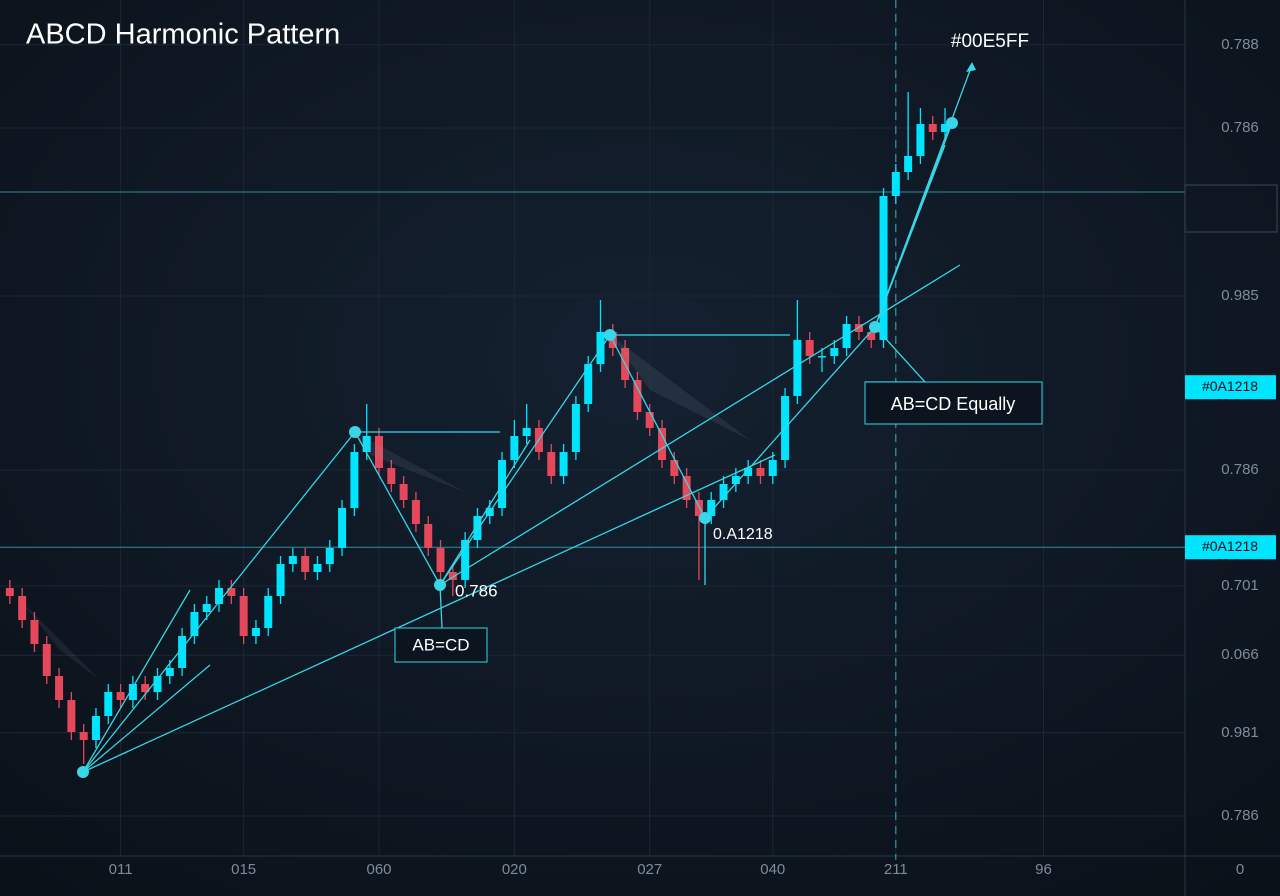 This screenshot has height=896, width=1280. What do you see at coordinates (1240, 585) in the screenshot?
I see `y-tick-label: 0.701` at bounding box center [1240, 585].